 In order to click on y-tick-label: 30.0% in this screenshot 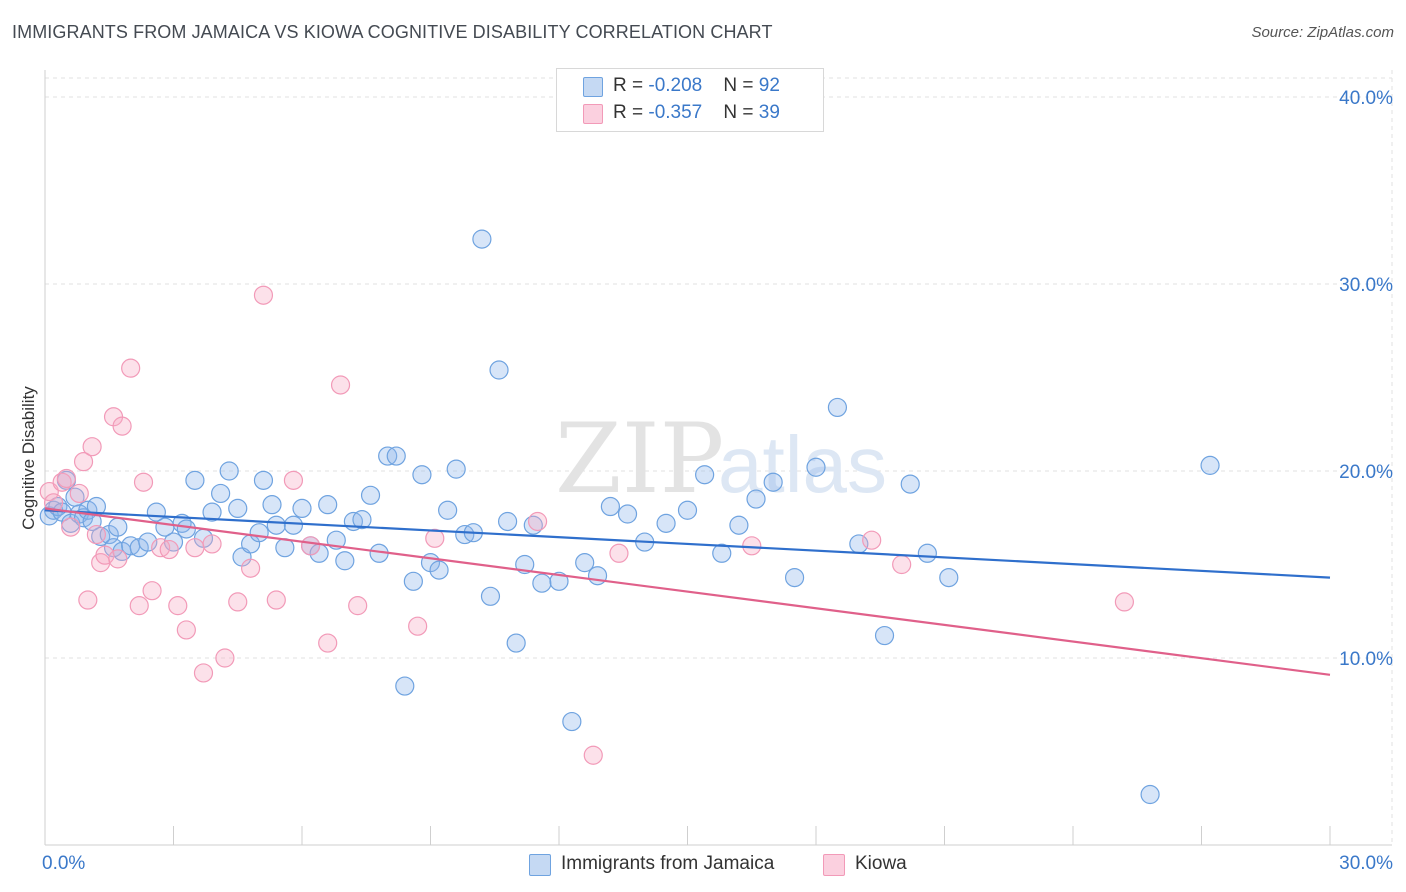, I will do `click(1366, 285)`.